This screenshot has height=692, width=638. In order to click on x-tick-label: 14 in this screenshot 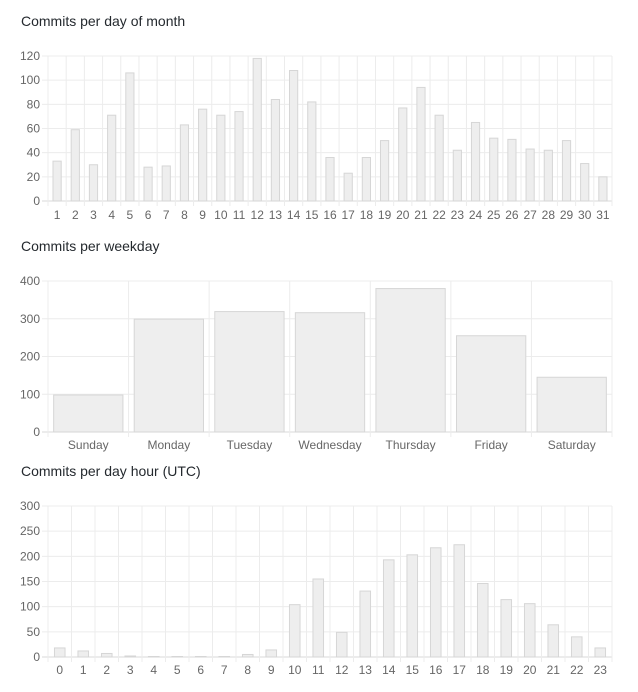, I will do `click(389, 670)`.